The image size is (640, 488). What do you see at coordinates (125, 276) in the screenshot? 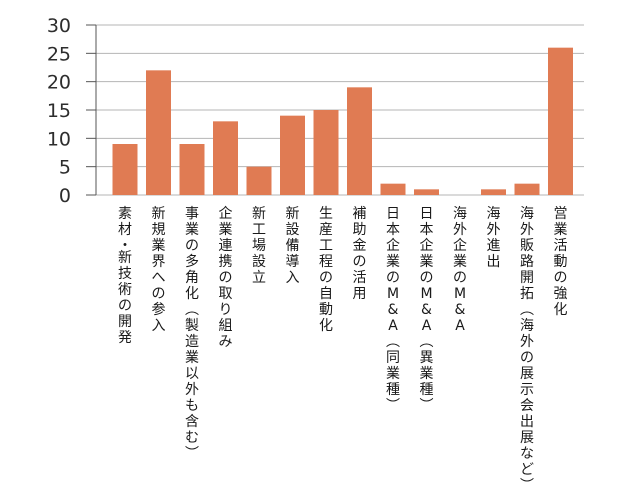
I see `category-label-0: 素材・新技術の開発` at bounding box center [125, 276].